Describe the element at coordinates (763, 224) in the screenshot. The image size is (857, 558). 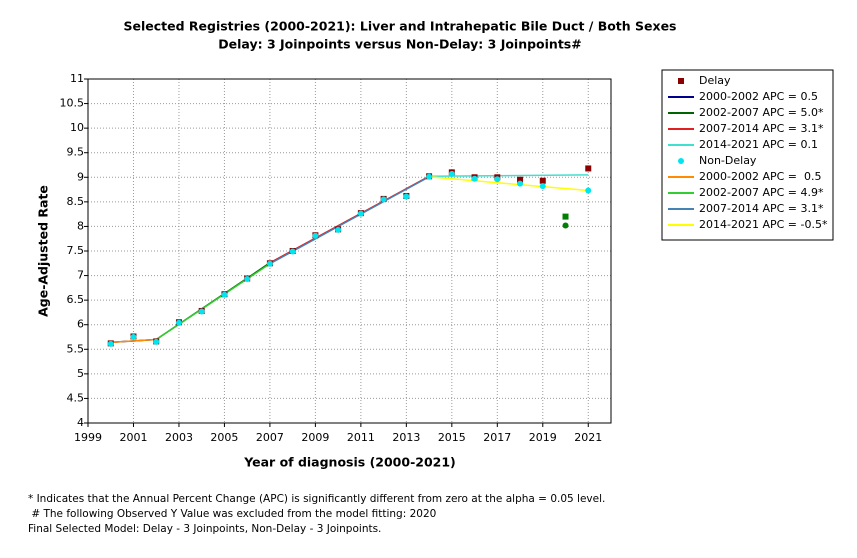
I see `legend-label: 2014-2021 APC = -0.5*` at that location.